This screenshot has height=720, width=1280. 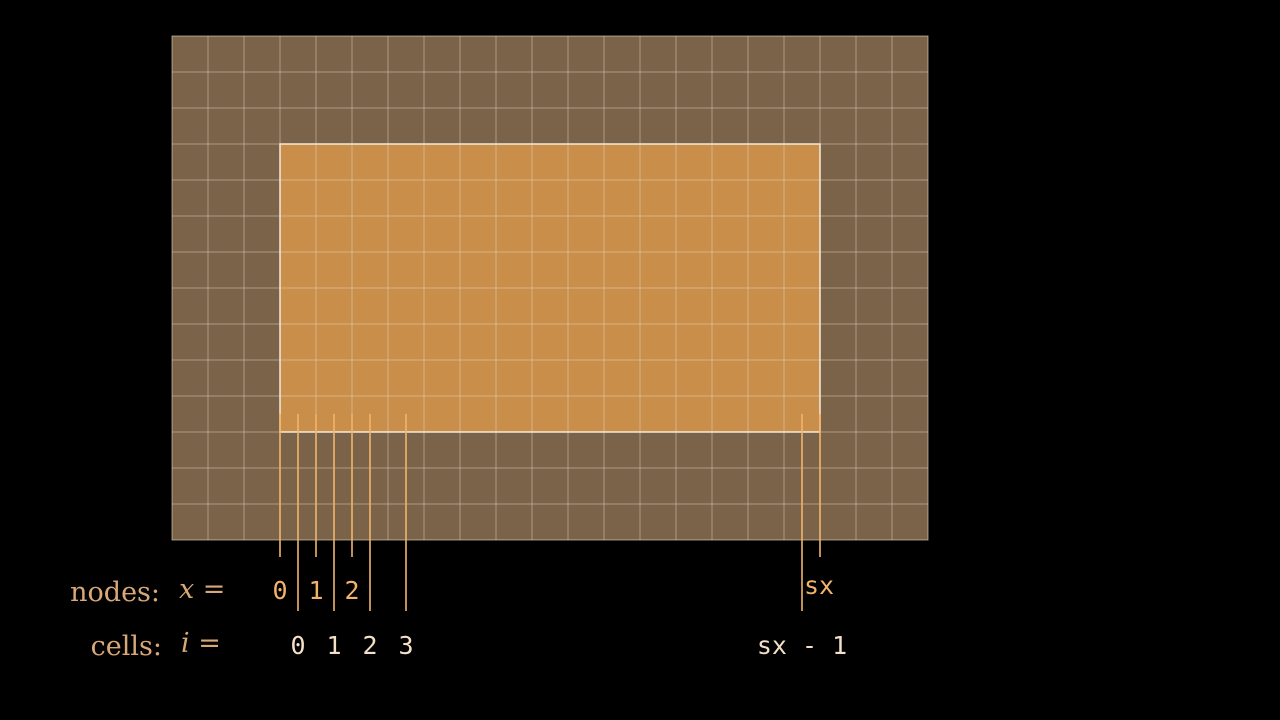 I want to click on node-index-label: 0, so click(x=279, y=590).